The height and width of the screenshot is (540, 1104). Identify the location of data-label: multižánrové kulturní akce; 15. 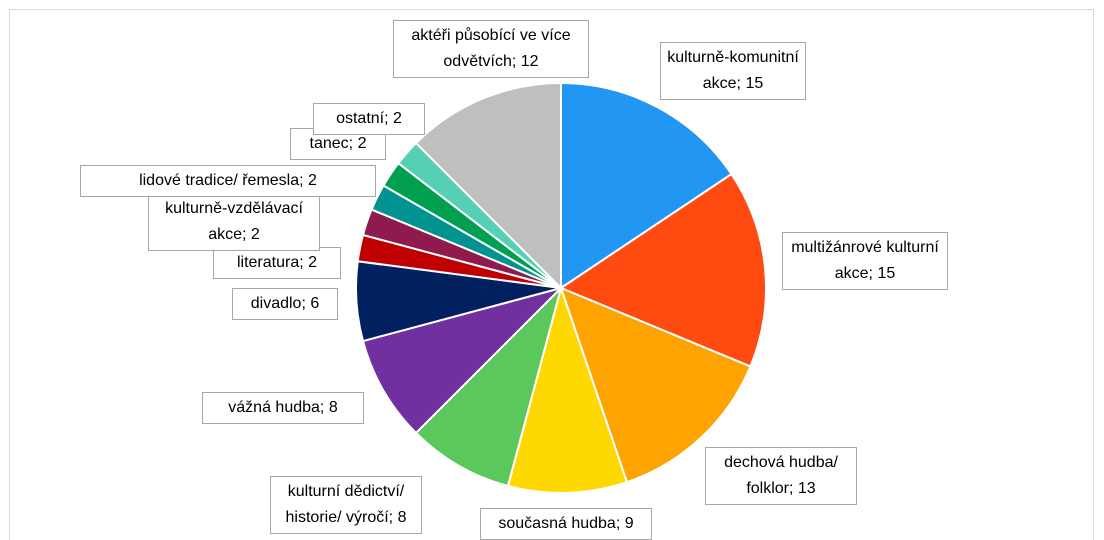
(865, 261).